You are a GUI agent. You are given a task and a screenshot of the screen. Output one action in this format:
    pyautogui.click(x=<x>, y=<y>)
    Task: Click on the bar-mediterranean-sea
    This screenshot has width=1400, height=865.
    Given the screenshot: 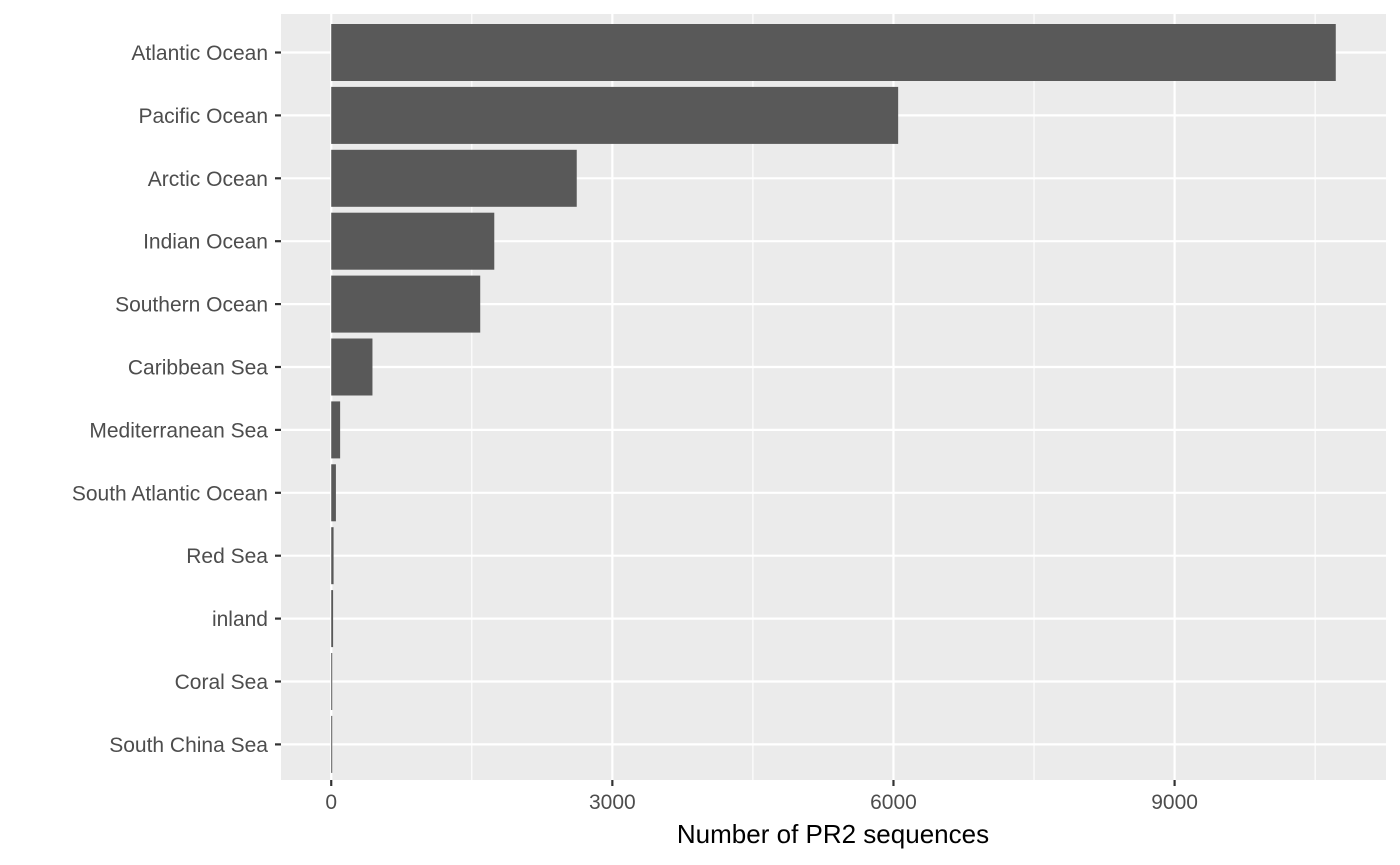 What is the action you would take?
    pyautogui.click(x=336, y=430)
    